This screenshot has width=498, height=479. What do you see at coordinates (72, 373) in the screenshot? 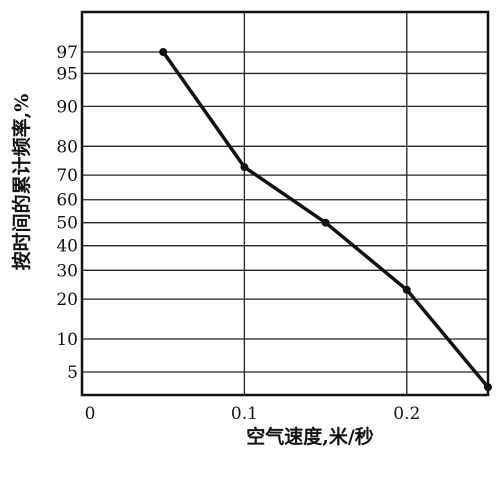
I see `y-tick-label: 5` at bounding box center [72, 373].